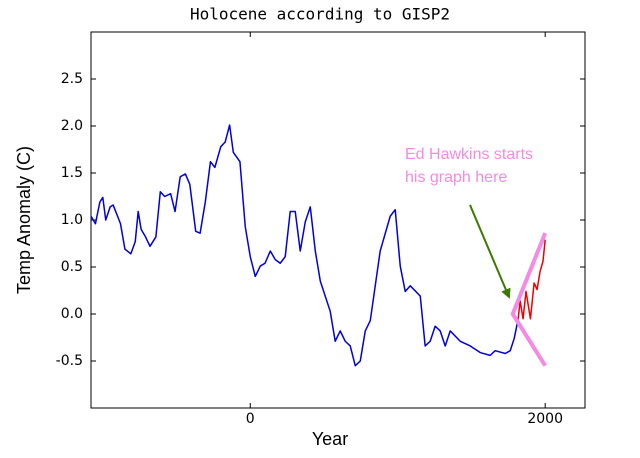 The width and height of the screenshot is (640, 458). I want to click on x-tick-label: 2000, so click(545, 419).